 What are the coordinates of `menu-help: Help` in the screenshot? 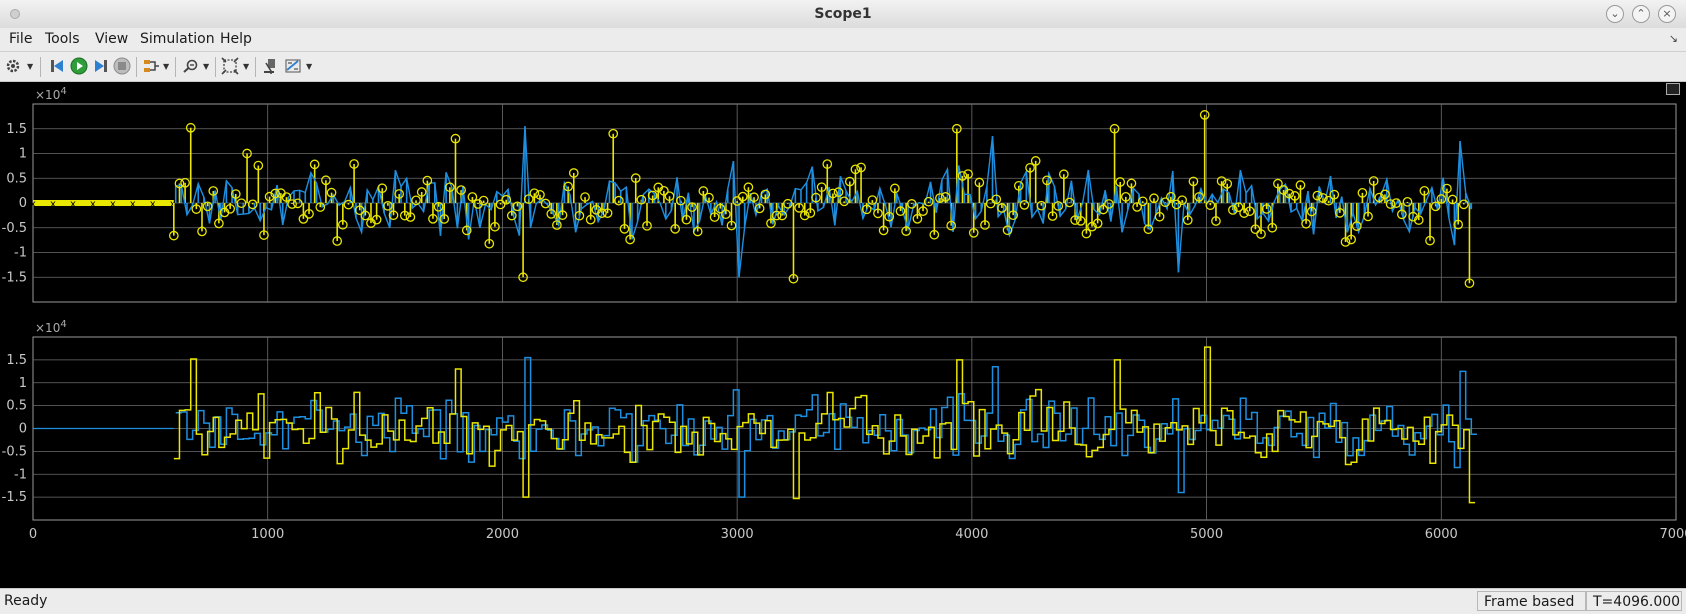 It's located at (236, 39).